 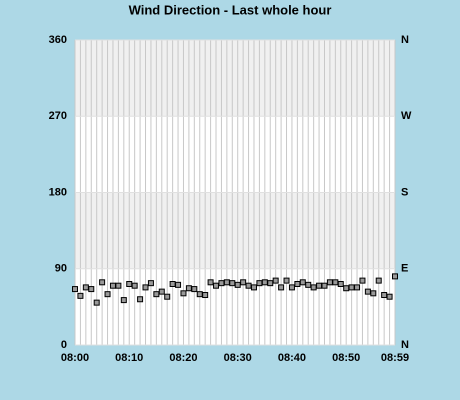 What do you see at coordinates (395, 358) in the screenshot?
I see `x-tick-label: 08:59` at bounding box center [395, 358].